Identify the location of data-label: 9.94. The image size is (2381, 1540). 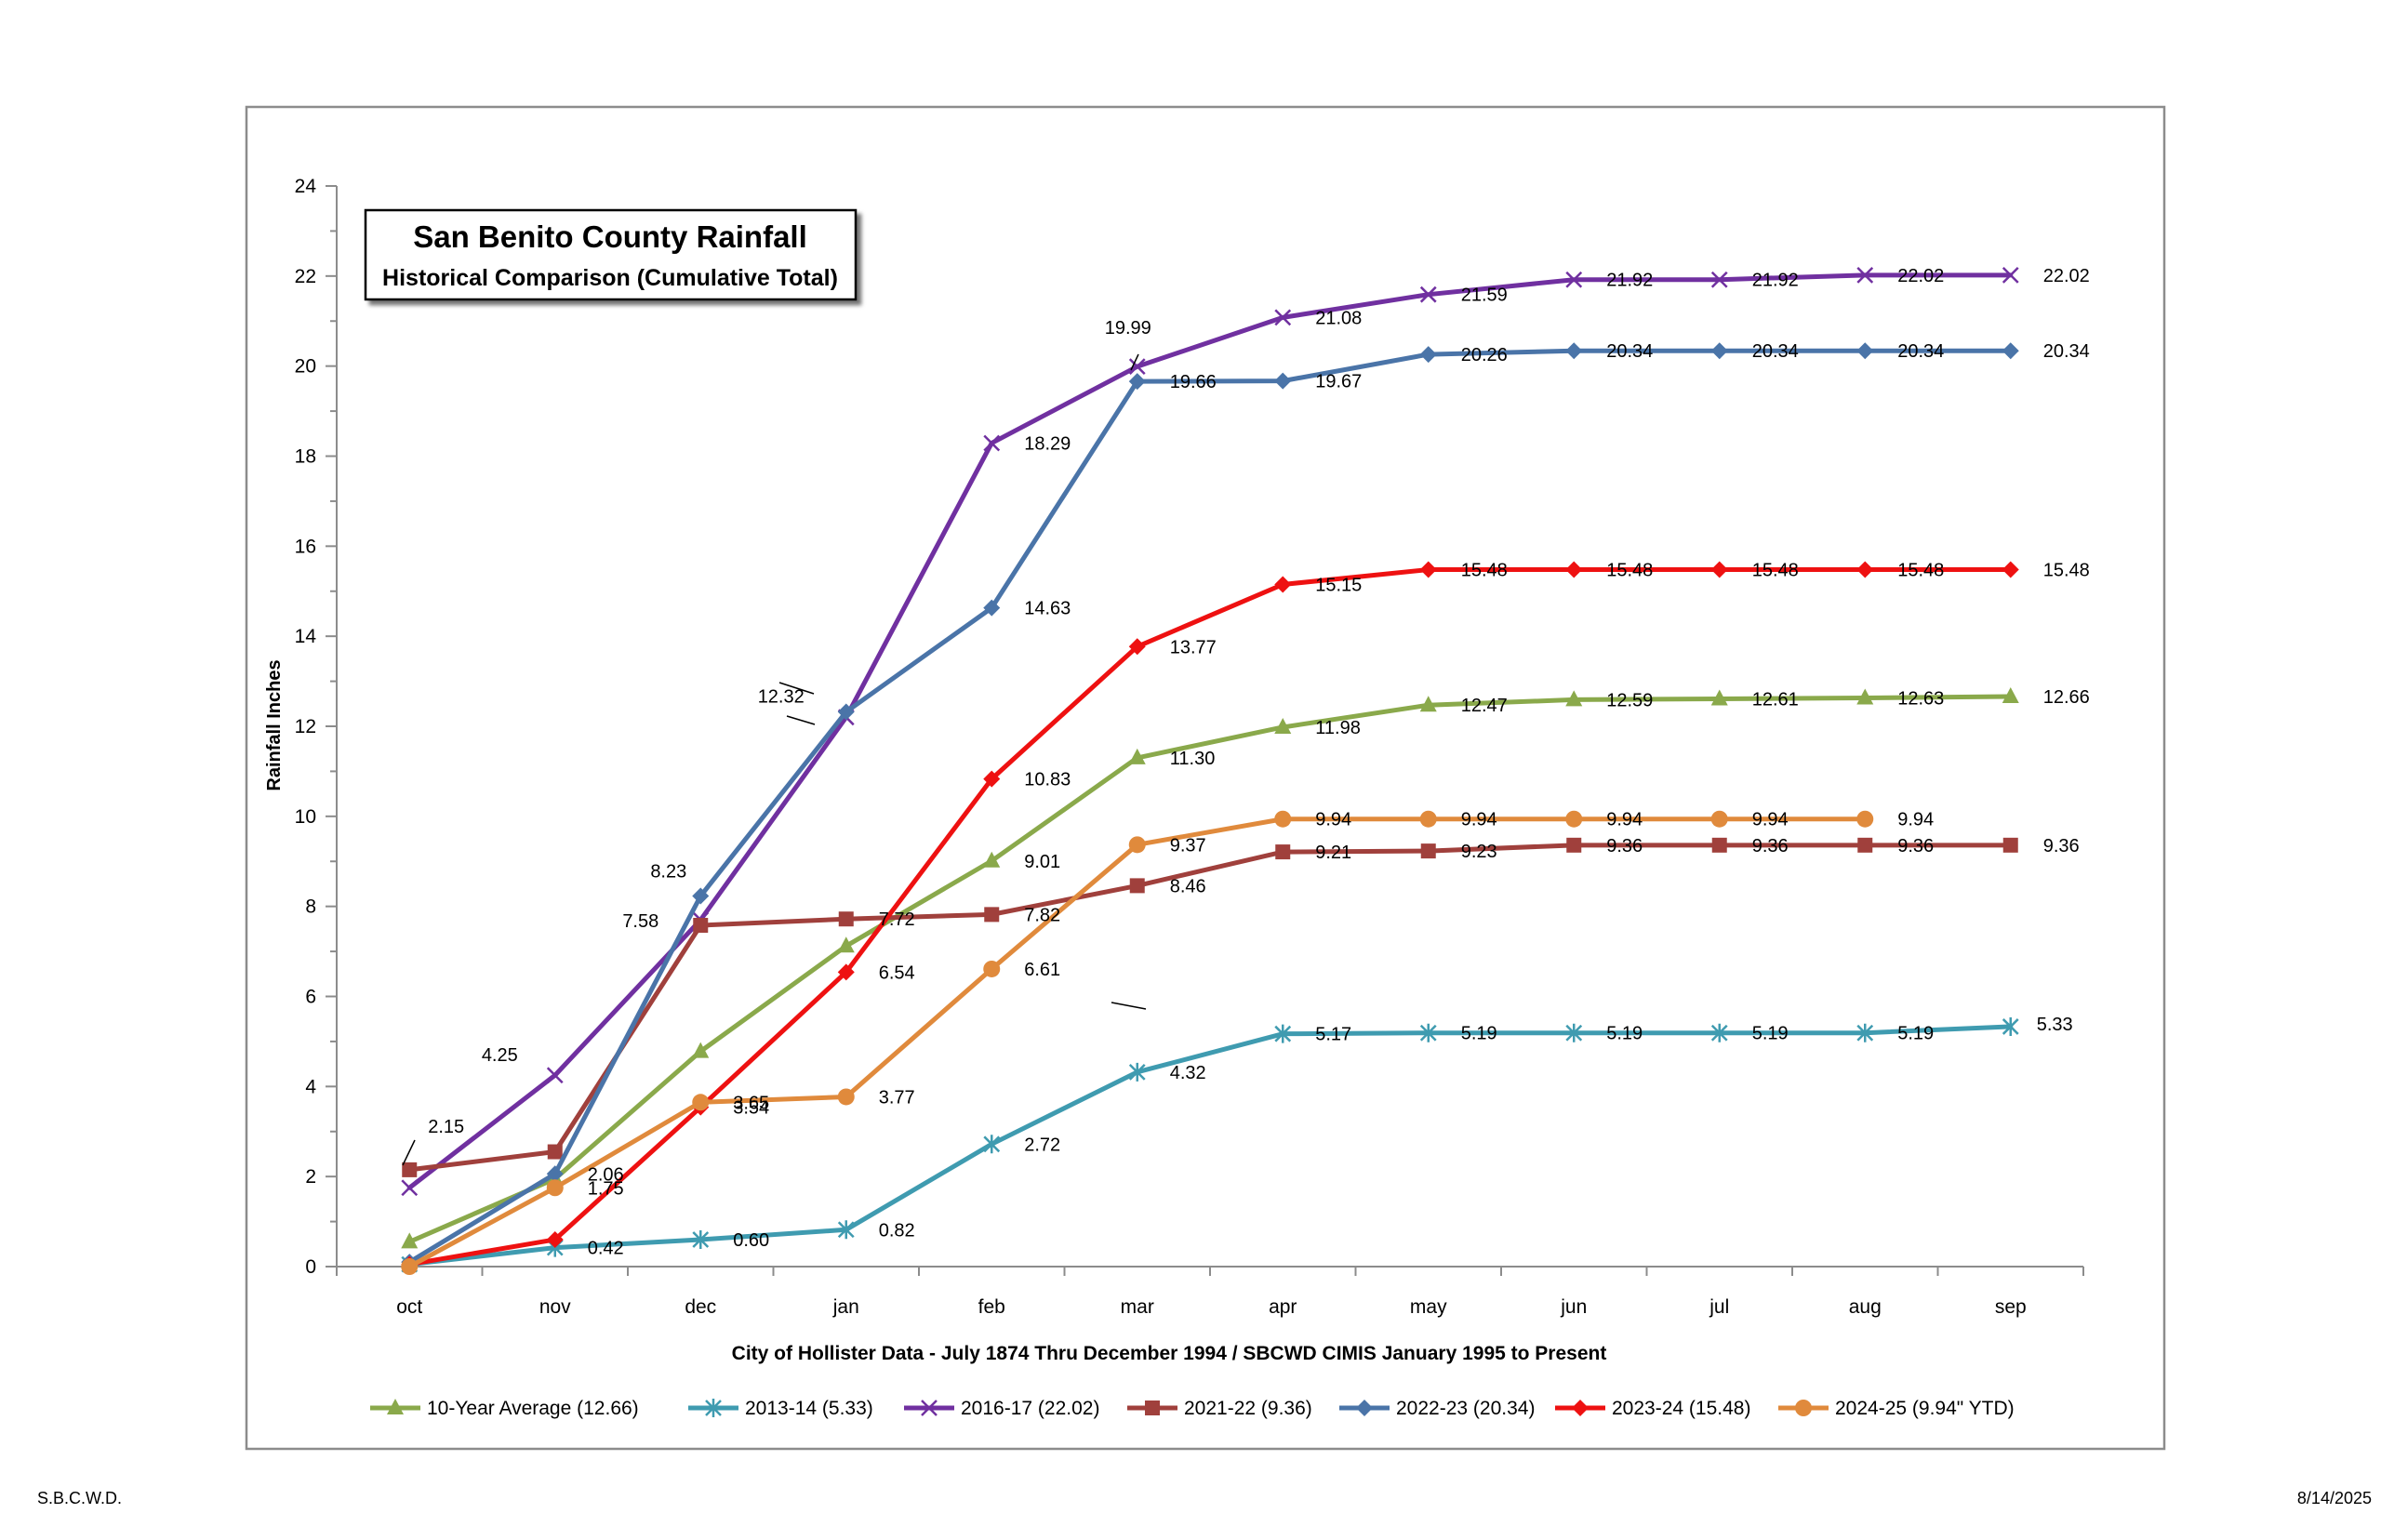
(1624, 820).